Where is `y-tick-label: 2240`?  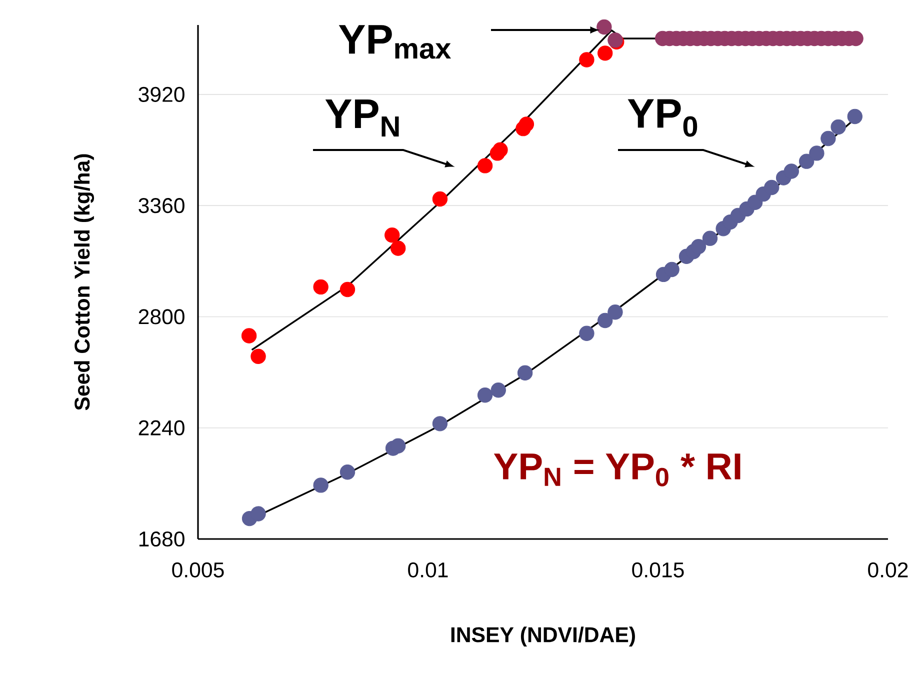
y-tick-label: 2240 is located at coordinates (161, 428).